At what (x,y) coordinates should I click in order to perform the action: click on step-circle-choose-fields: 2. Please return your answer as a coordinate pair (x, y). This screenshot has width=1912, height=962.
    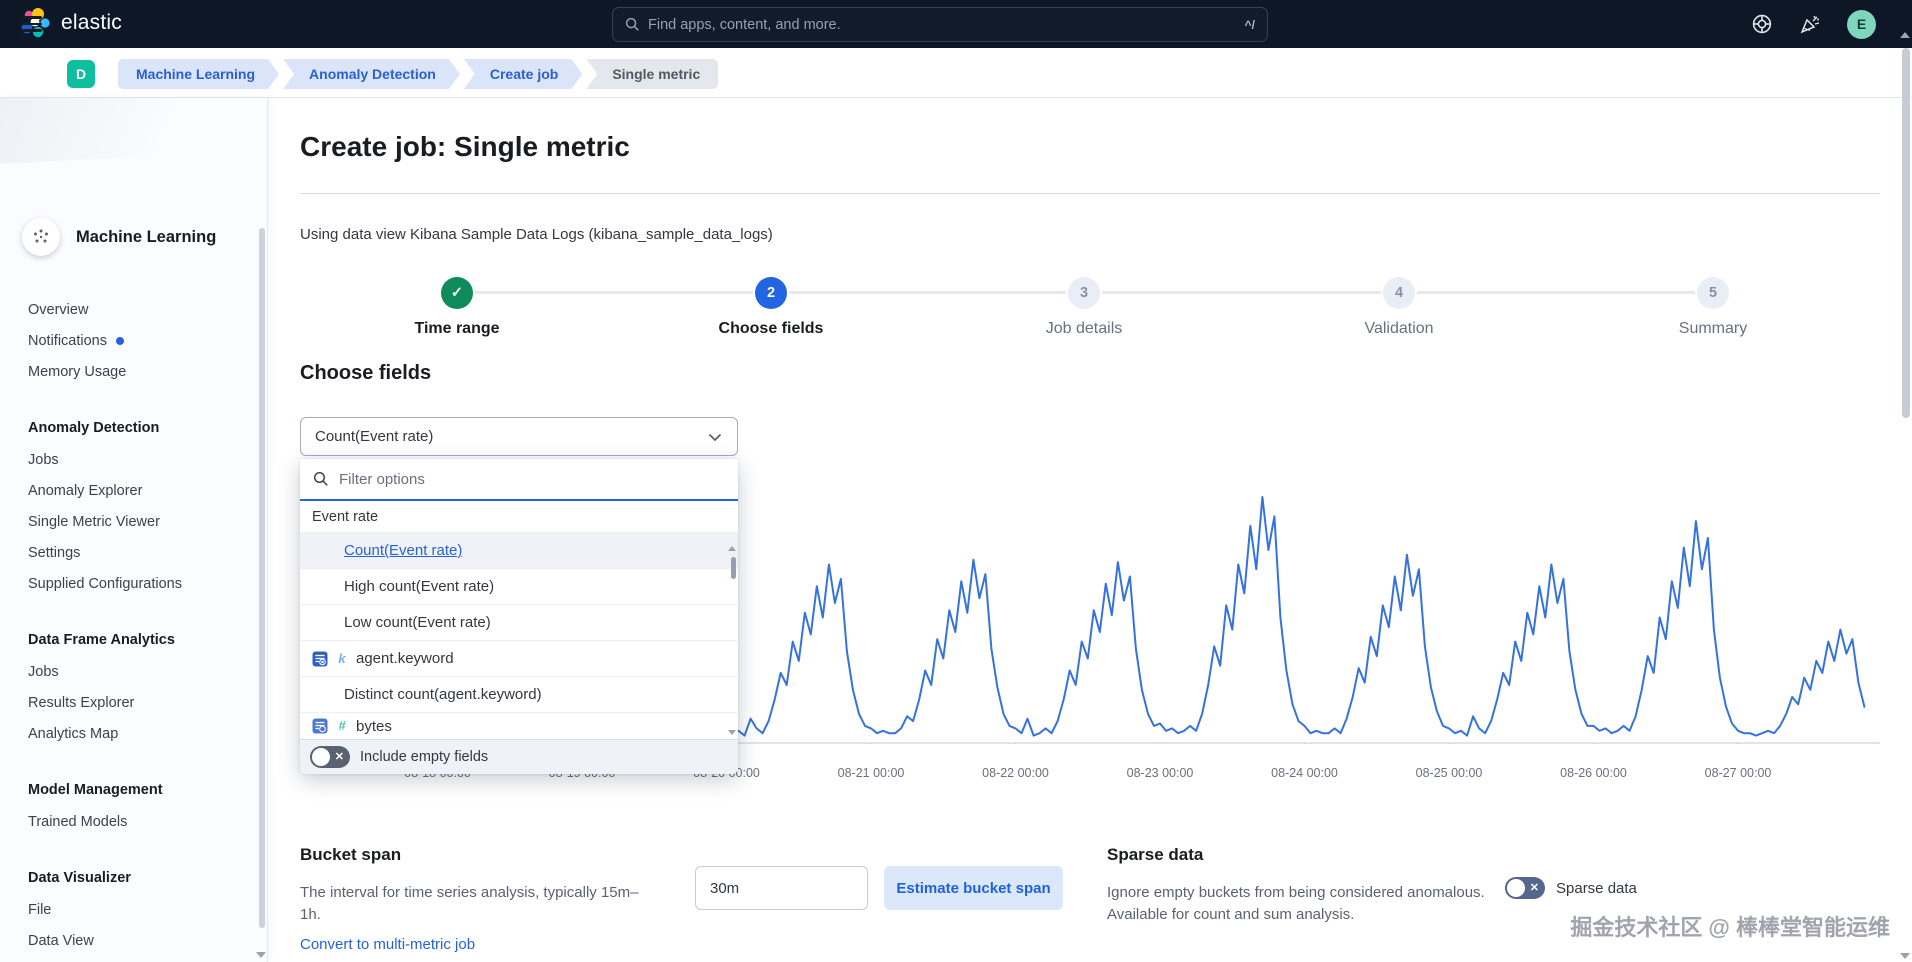
    Looking at the image, I should click on (771, 293).